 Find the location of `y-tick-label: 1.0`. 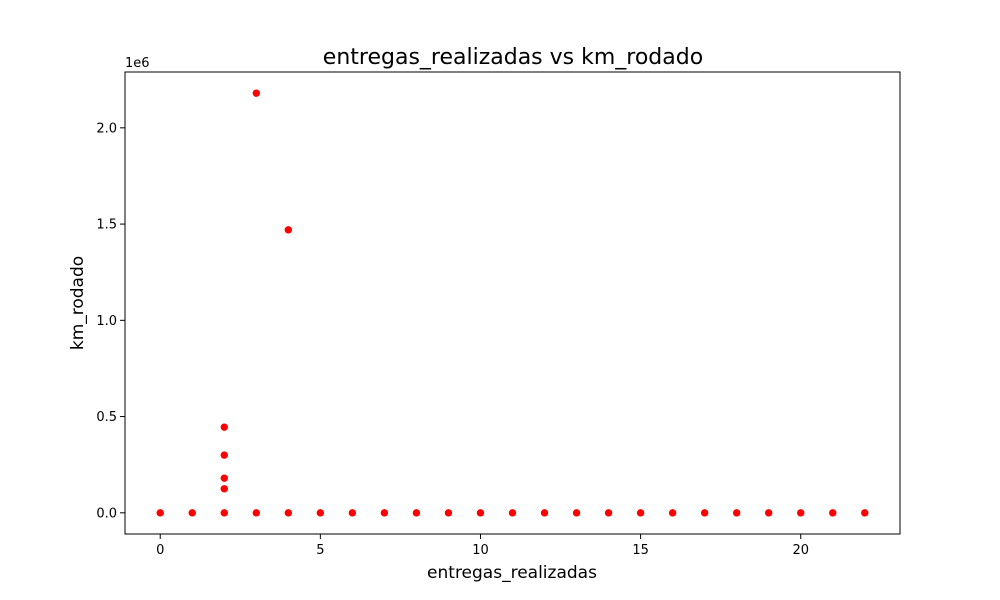

y-tick-label: 1.0 is located at coordinates (106, 321).